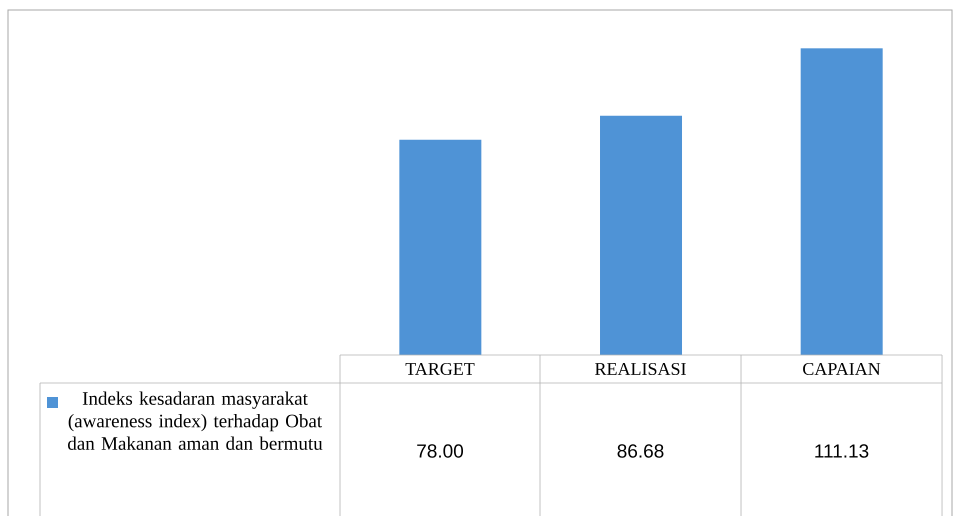 The image size is (957, 516). Describe the element at coordinates (641, 451) in the screenshot. I see `data-label: 86.68` at that location.